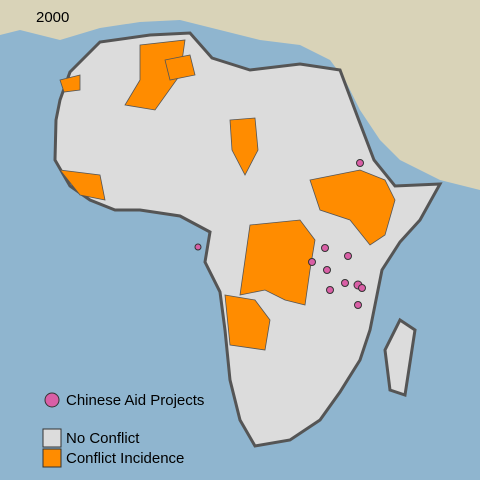  I want to click on year-label: 2000, so click(52, 17).